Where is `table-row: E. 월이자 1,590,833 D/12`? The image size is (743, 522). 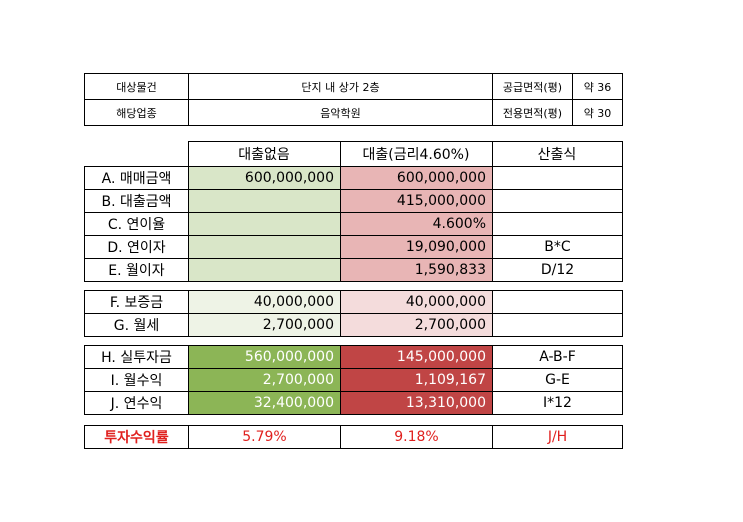
table-row: E. 월이자 1,590,833 D/12 is located at coordinates (353, 270).